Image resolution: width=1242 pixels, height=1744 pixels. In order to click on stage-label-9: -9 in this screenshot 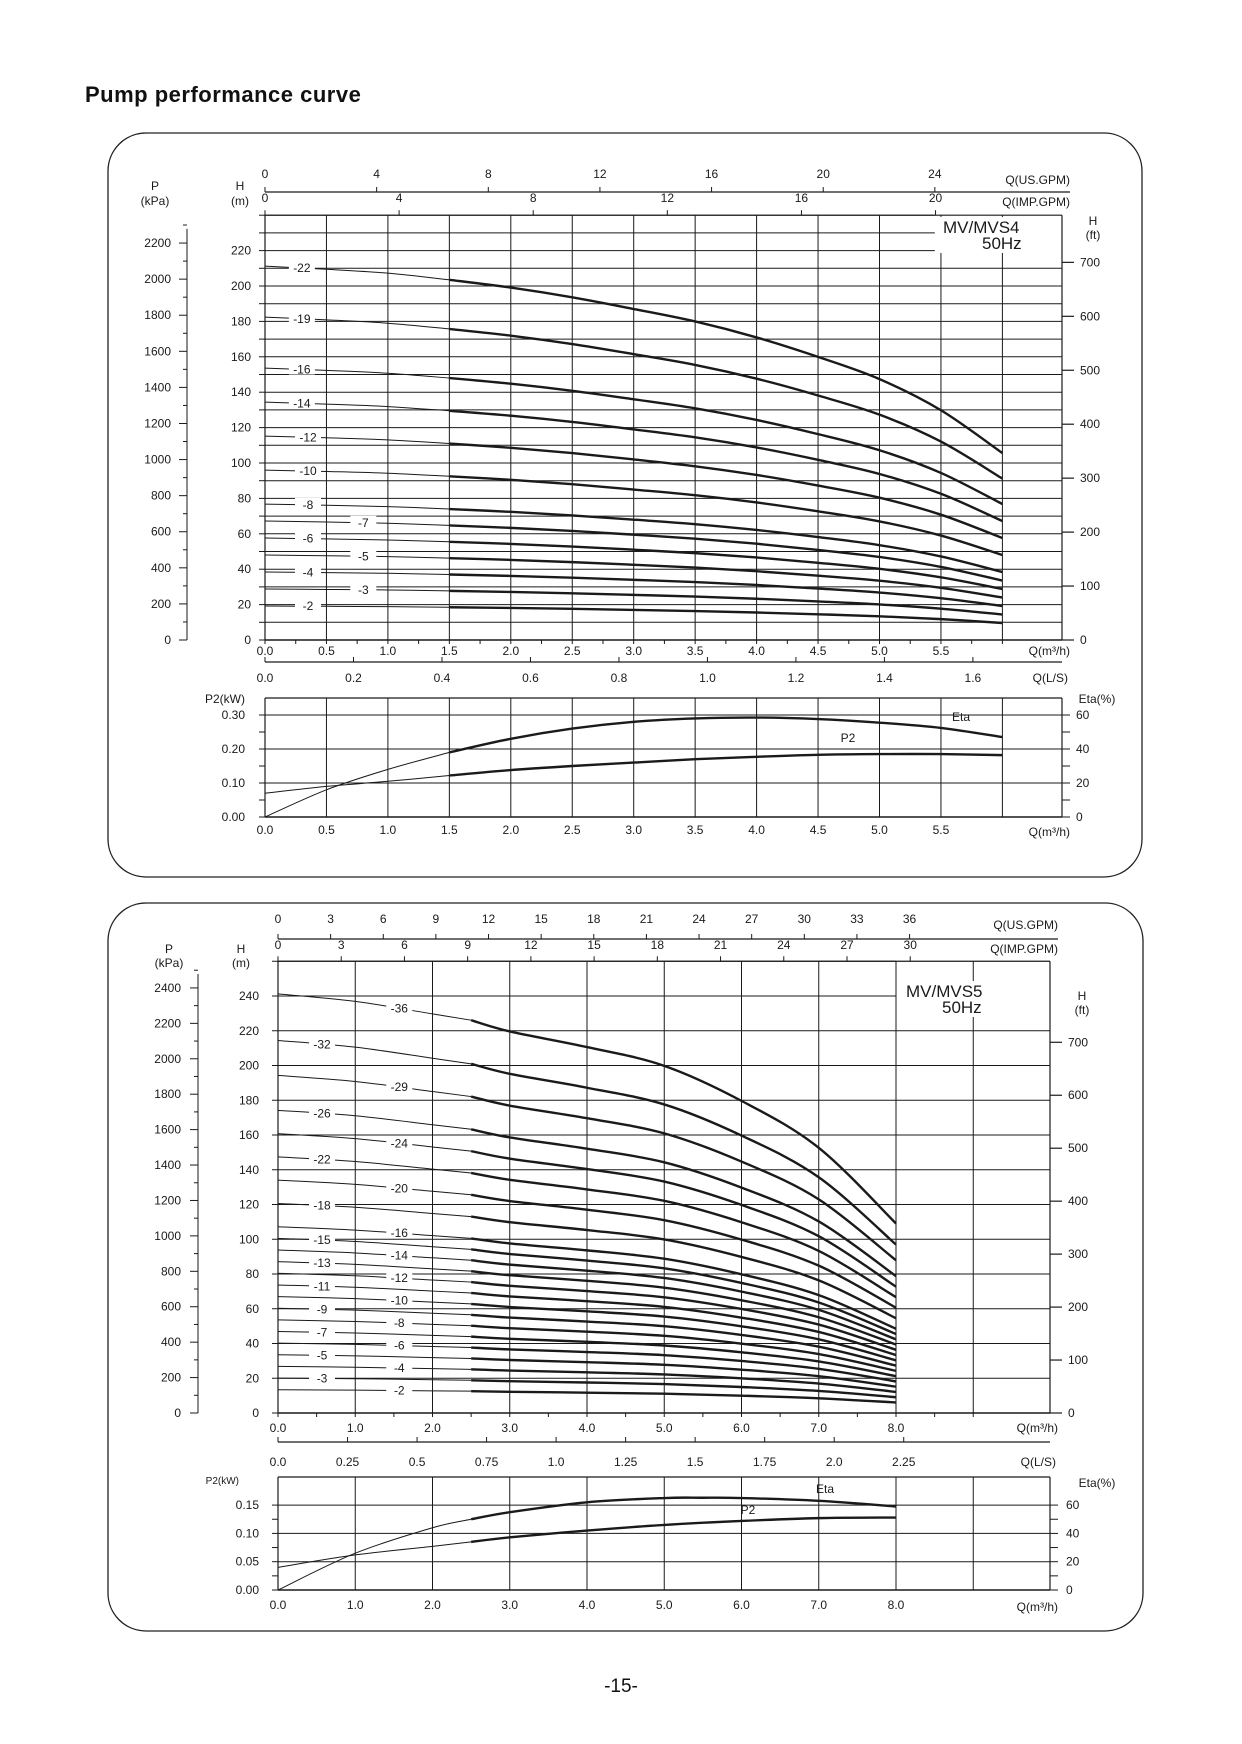, I will do `click(322, 1309)`.